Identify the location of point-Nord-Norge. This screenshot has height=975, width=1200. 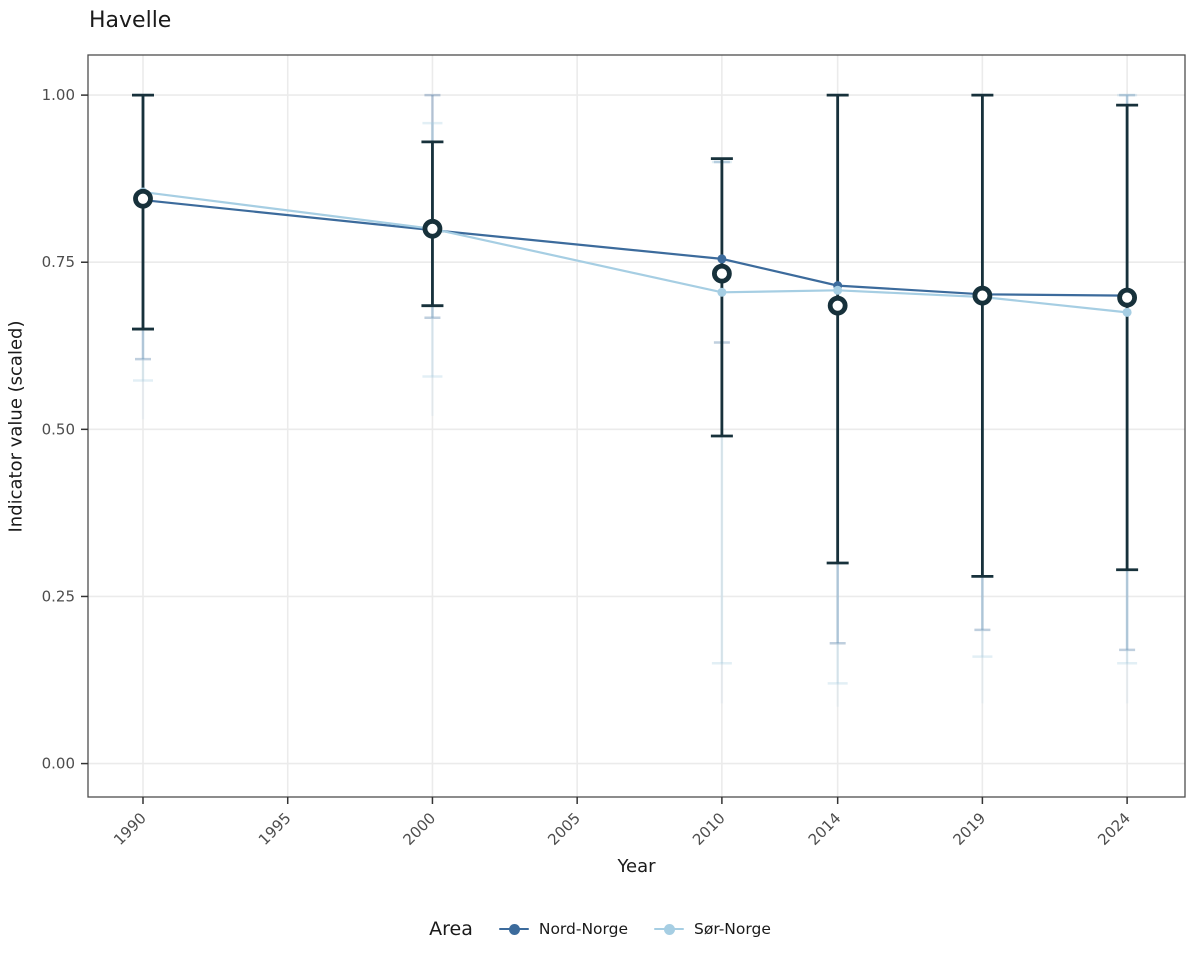
(722, 259).